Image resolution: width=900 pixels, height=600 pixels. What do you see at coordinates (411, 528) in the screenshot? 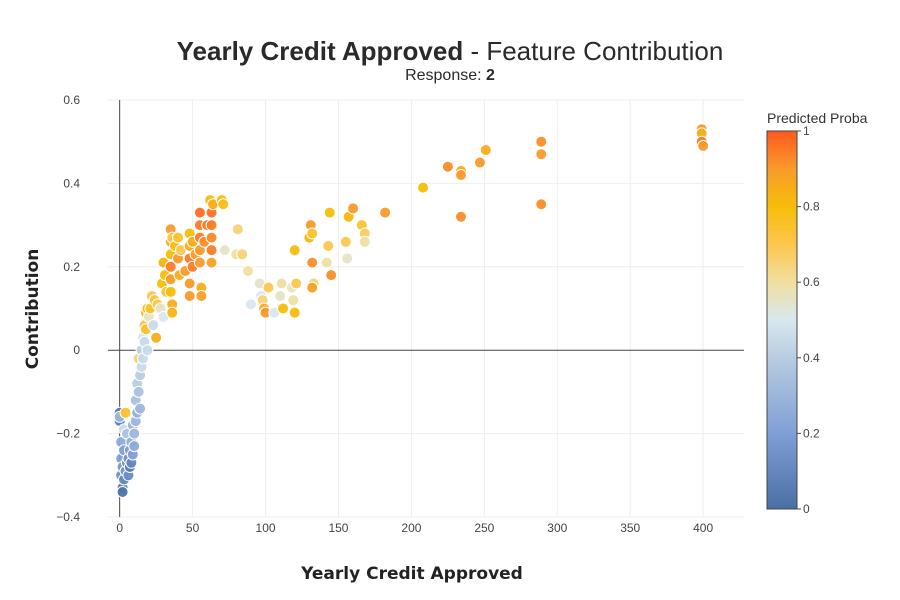
I see `x-tick-label: 200` at bounding box center [411, 528].